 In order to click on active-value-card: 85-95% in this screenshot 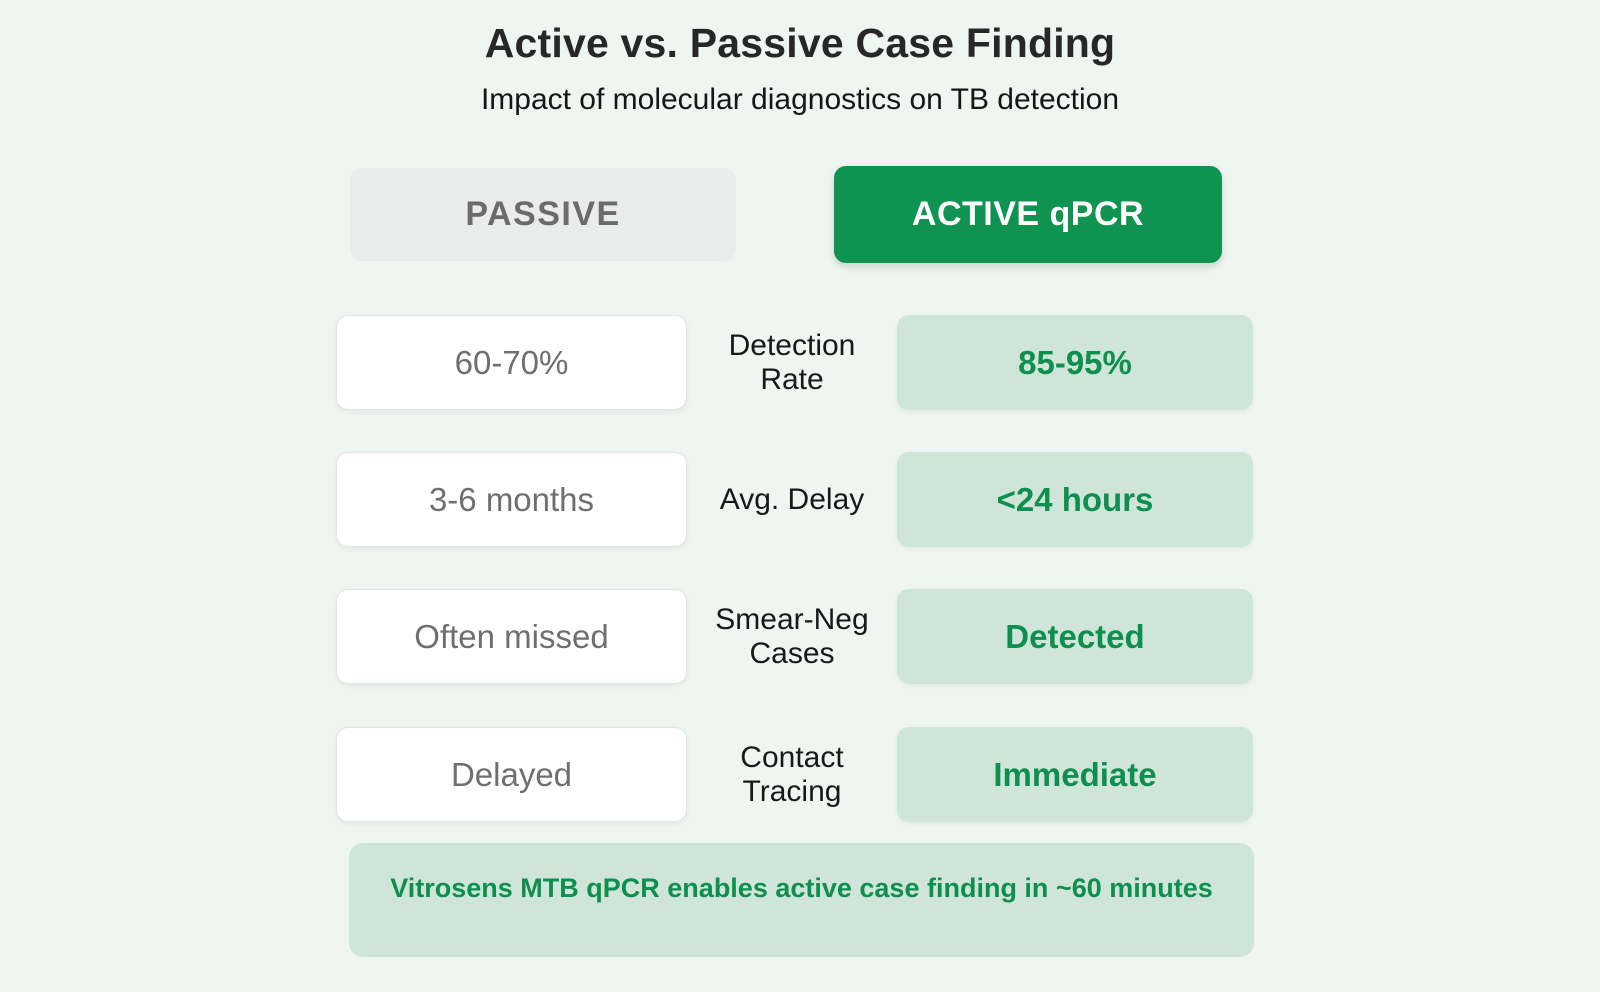, I will do `click(1075, 362)`.